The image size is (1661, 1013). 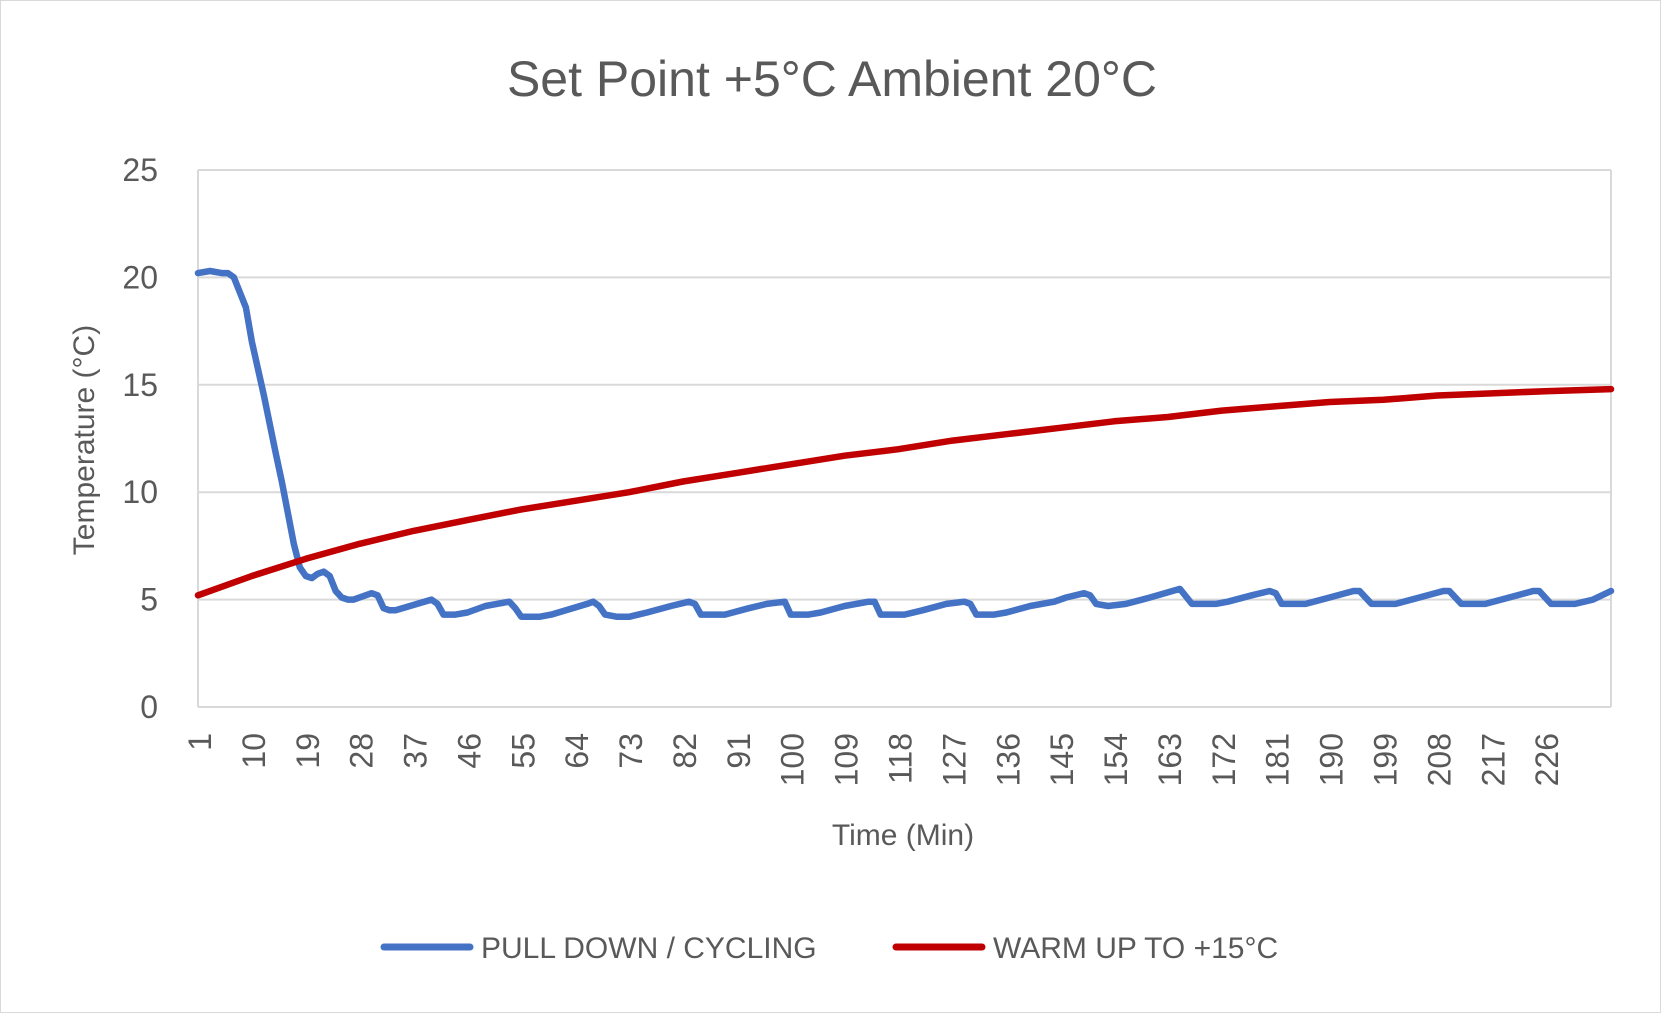 I want to click on x-tick-label: 82, so click(x=685, y=751).